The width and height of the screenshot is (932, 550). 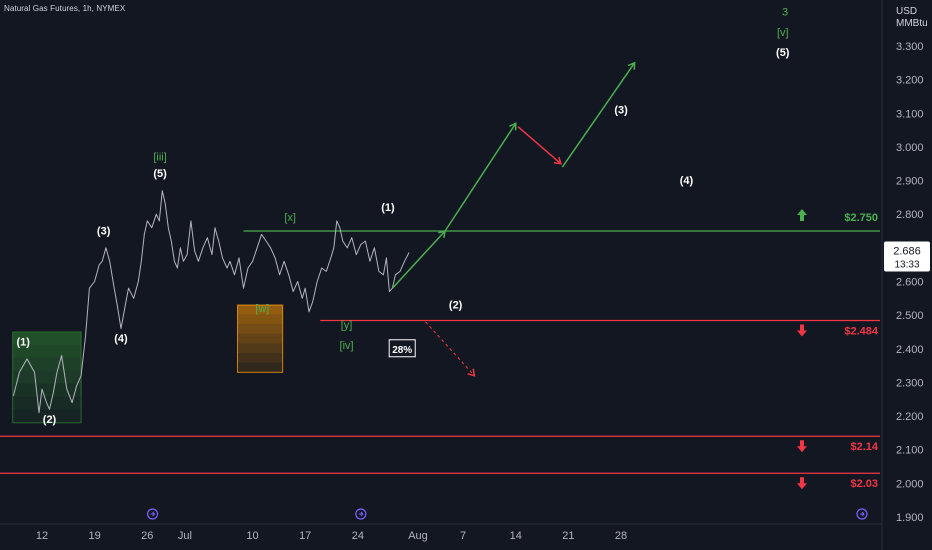 I want to click on wave-label-4: (5), so click(x=160, y=174).